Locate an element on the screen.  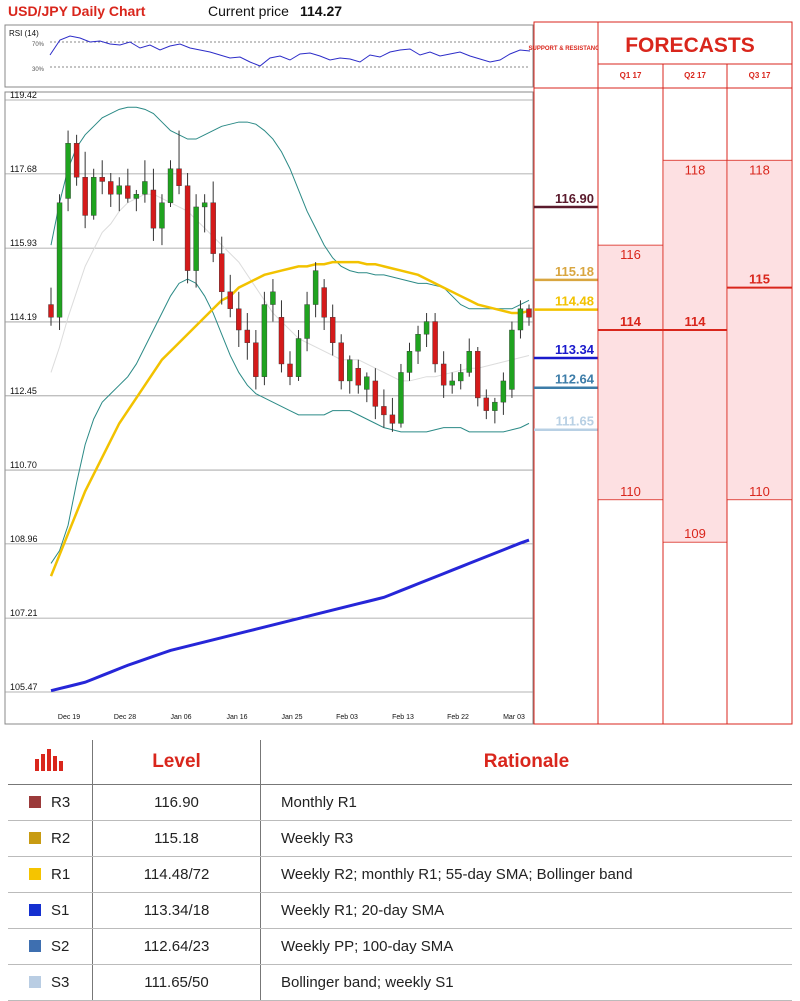
level-value: 112.64/23 is located at coordinates (176, 946).